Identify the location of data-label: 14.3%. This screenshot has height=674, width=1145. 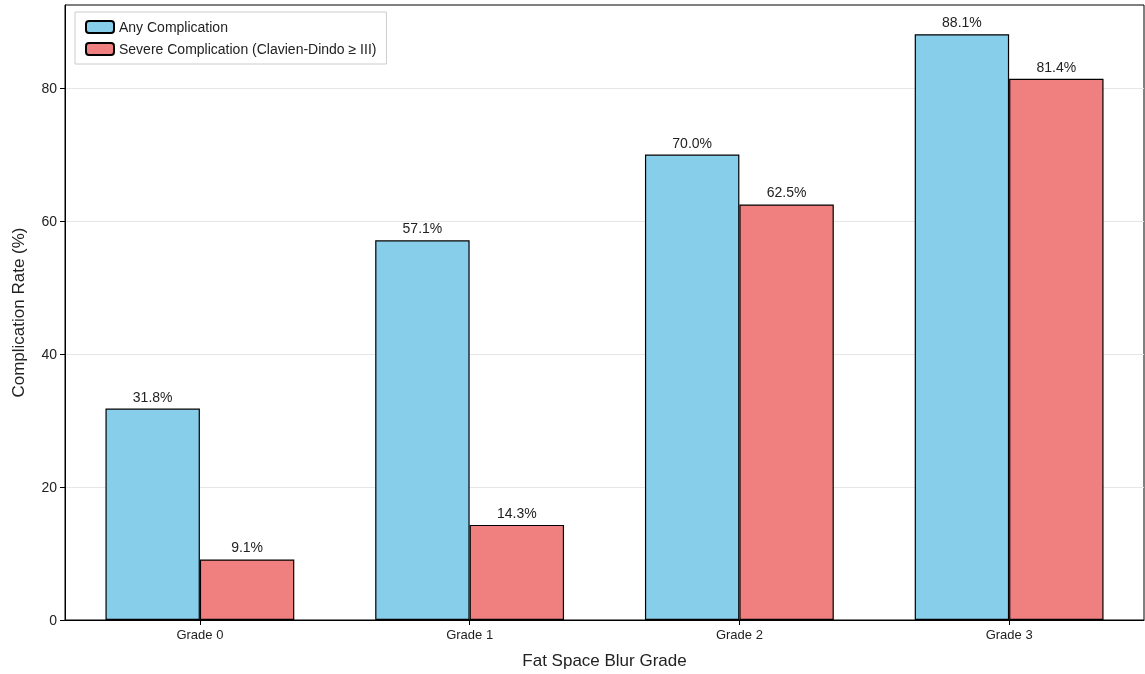
(516, 512).